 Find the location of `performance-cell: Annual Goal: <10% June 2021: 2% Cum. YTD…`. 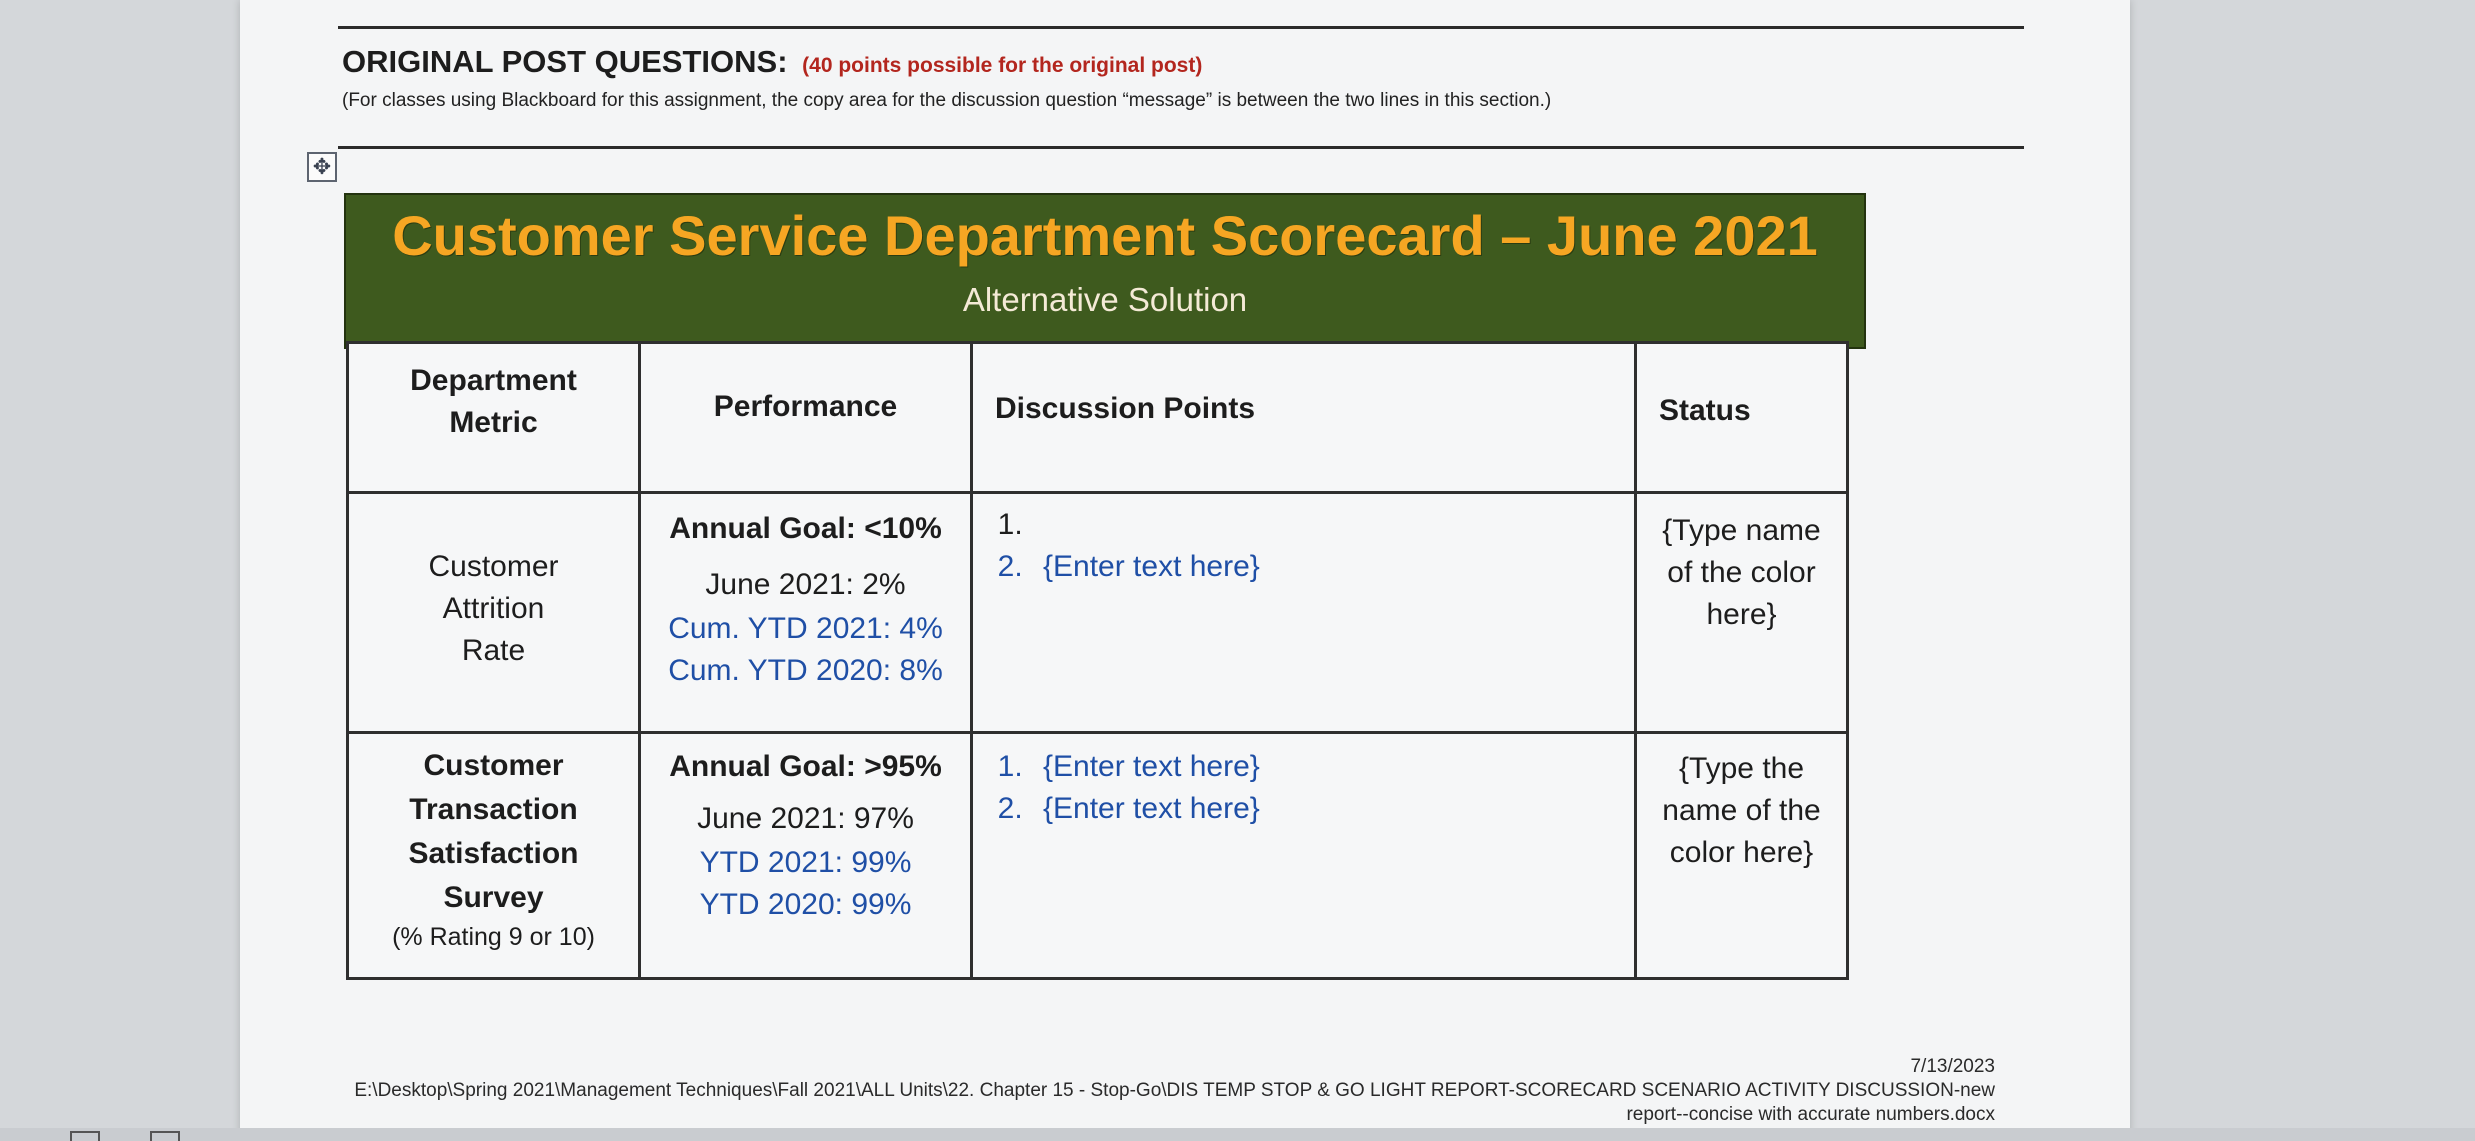

performance-cell: Annual Goal: <10% June 2021: 2% Cum. YTD… is located at coordinates (805, 612).